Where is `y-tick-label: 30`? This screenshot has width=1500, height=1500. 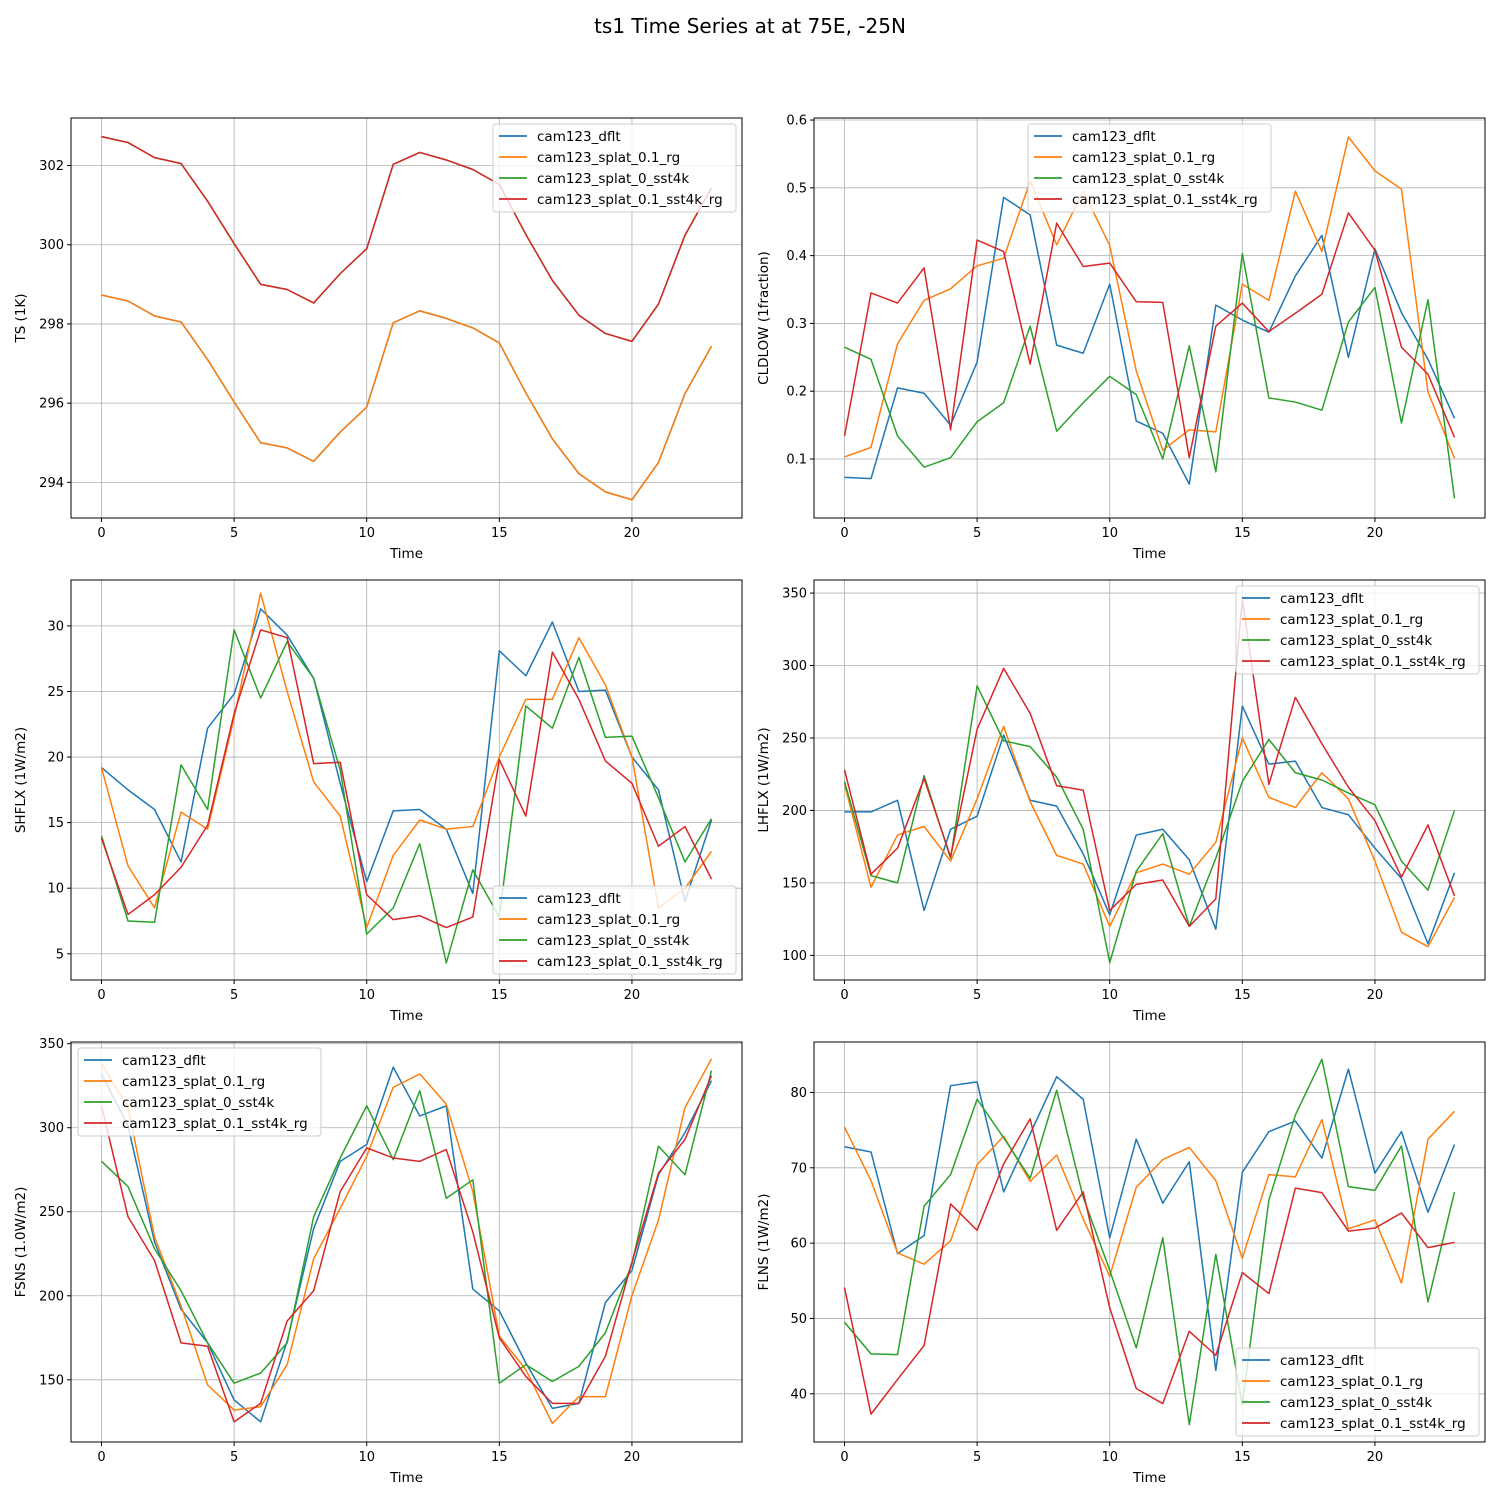
y-tick-label: 30 is located at coordinates (55, 626).